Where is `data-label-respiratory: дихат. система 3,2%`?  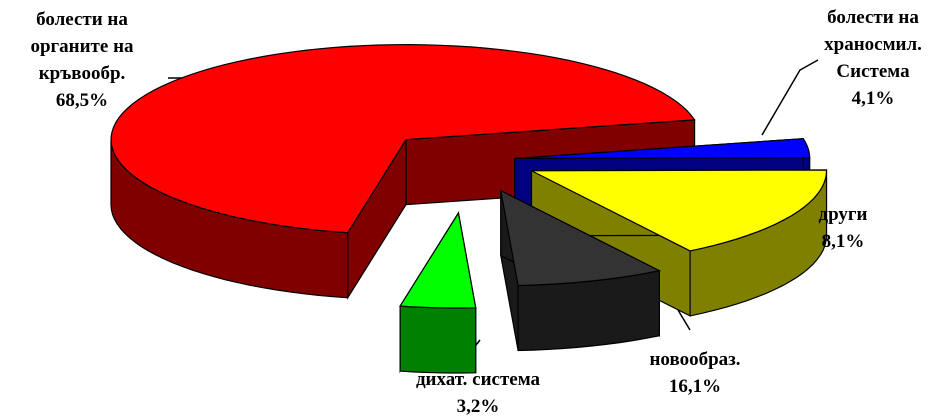 data-label-respiratory: дихат. система 3,2% is located at coordinates (478, 393).